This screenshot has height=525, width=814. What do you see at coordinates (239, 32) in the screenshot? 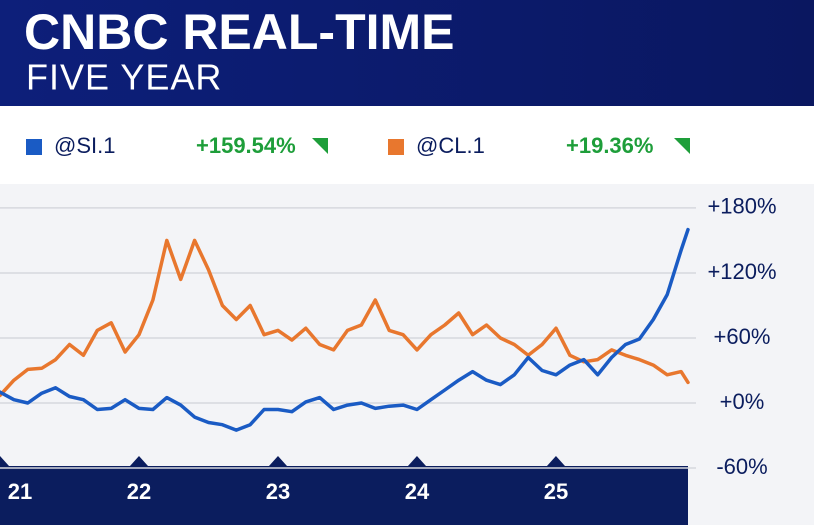
I see `chart-title: CNBC REAL-TIME` at bounding box center [239, 32].